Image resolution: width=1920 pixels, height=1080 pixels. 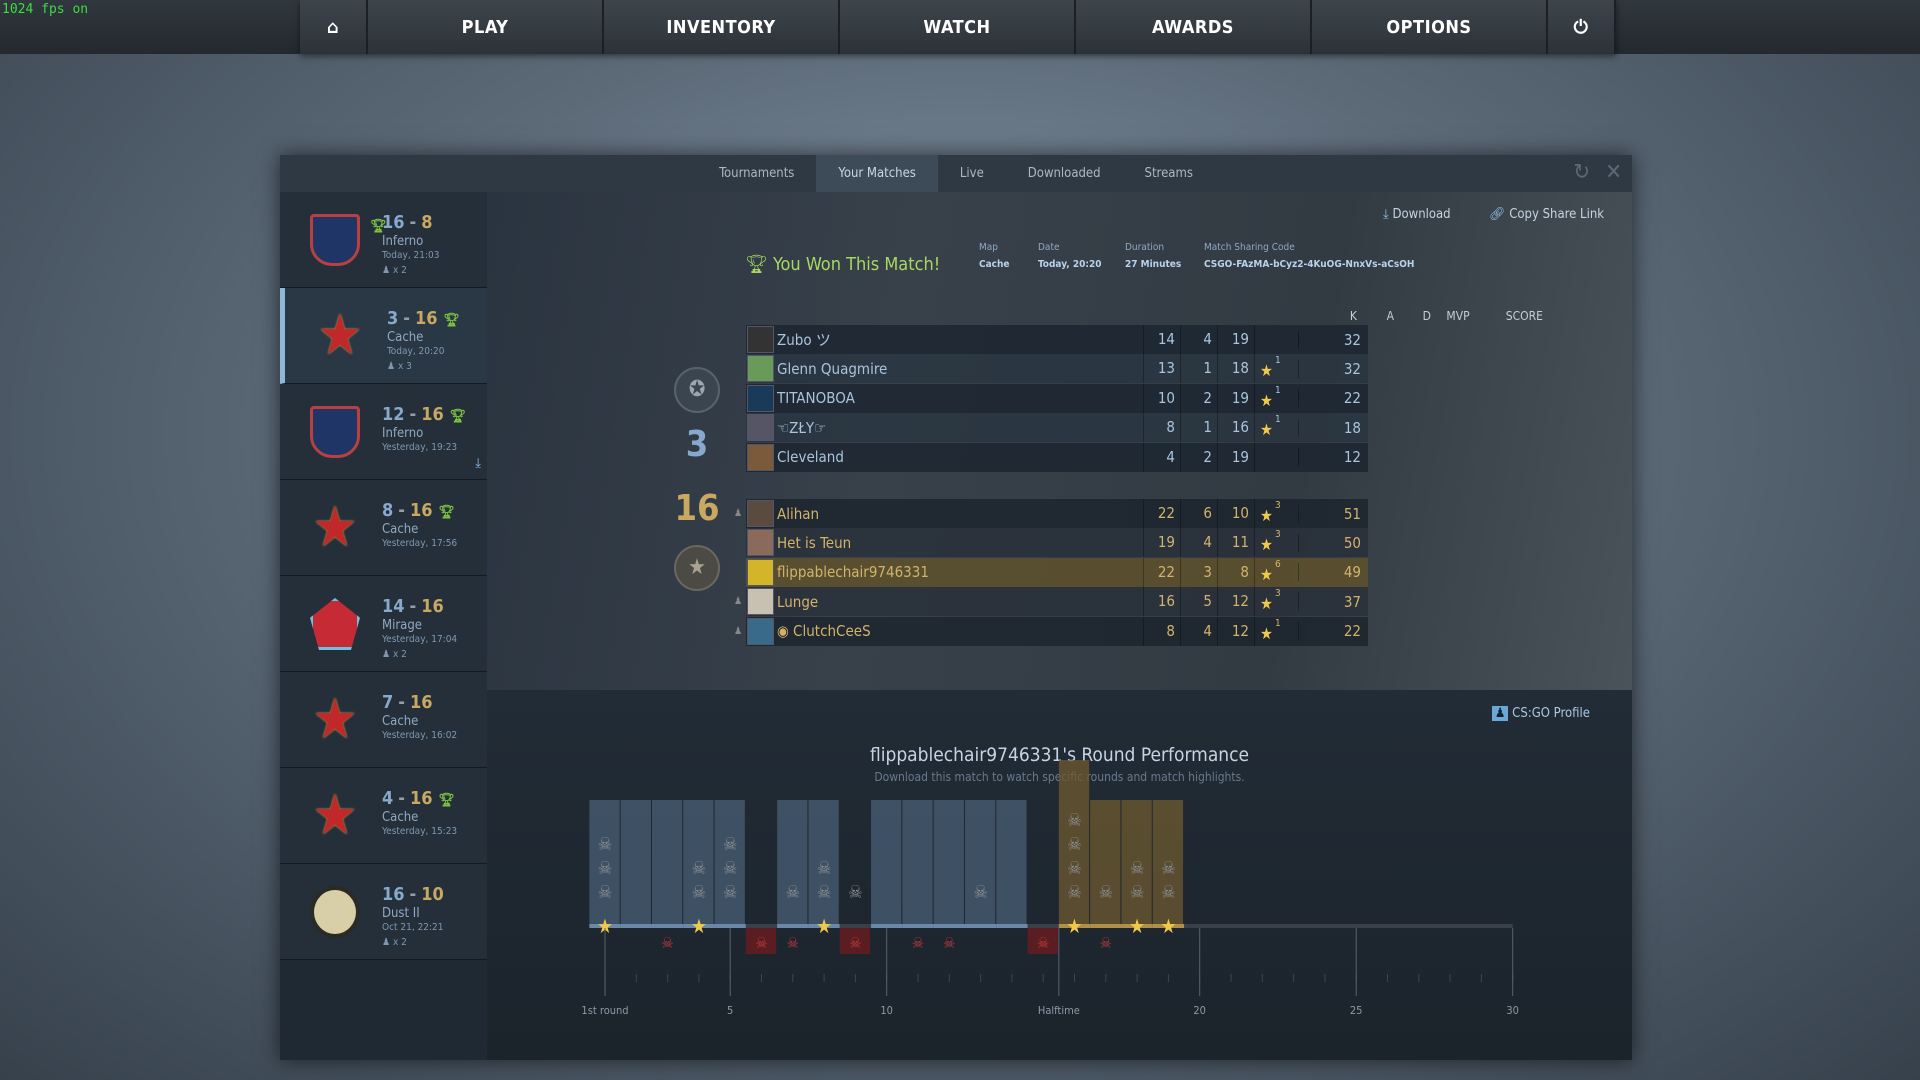 I want to click on match-list-item: ★ 7-16 Cache Yesterday, 16:02, so click(x=383, y=720).